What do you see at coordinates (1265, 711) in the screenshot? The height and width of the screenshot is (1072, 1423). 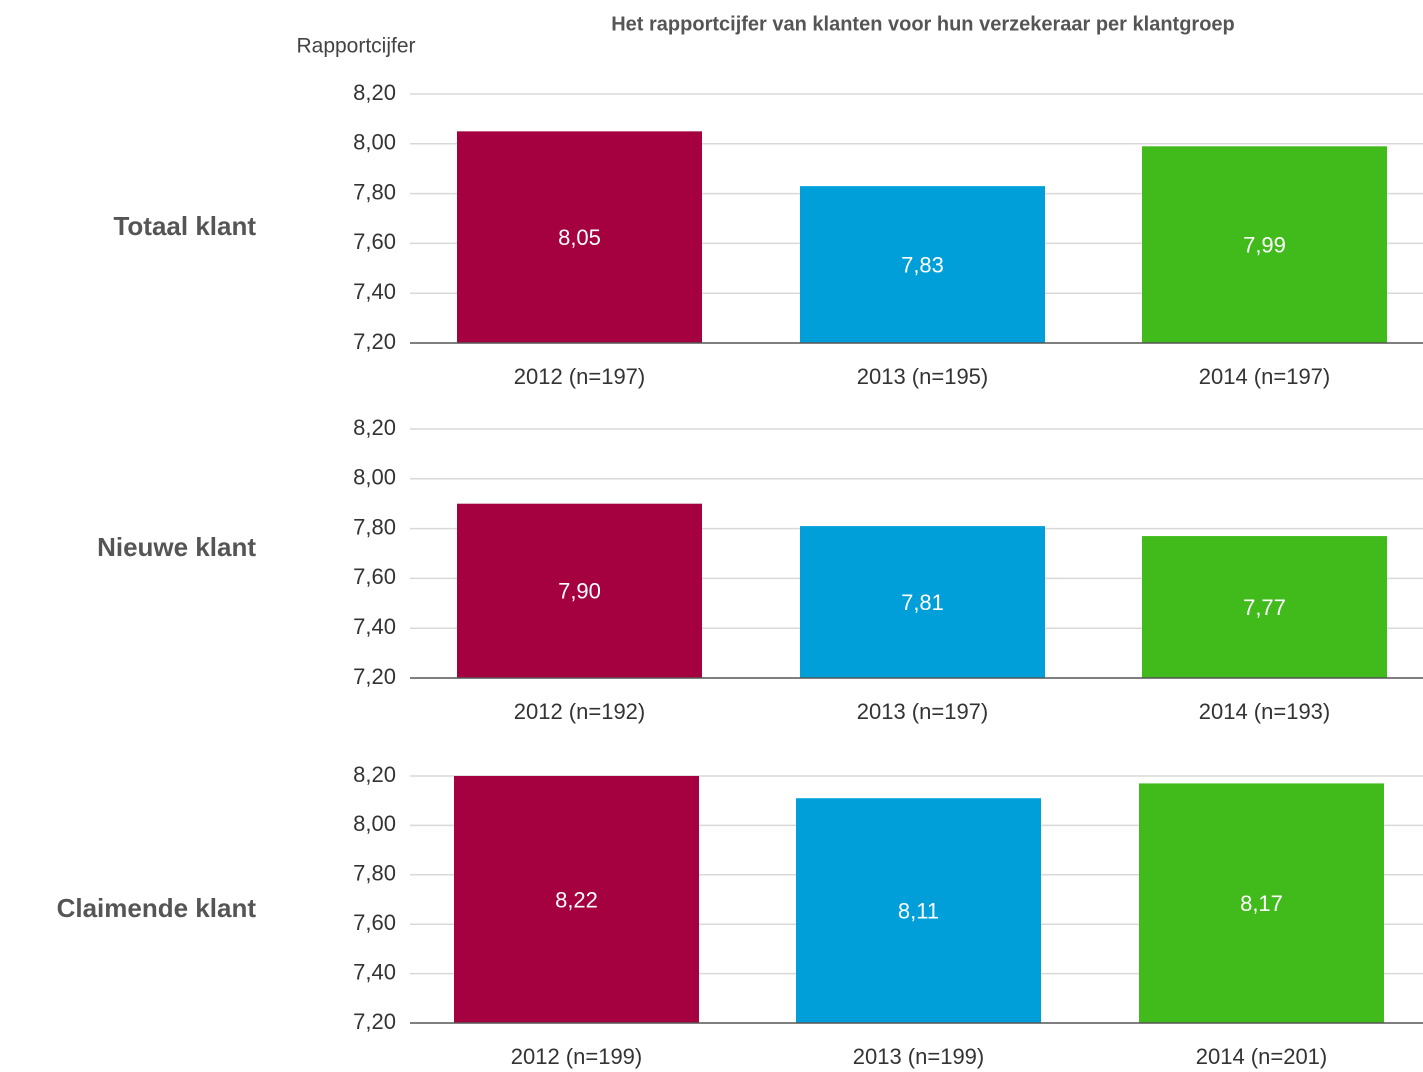 I see `x-tick-label: 2014 (n=193)` at bounding box center [1265, 711].